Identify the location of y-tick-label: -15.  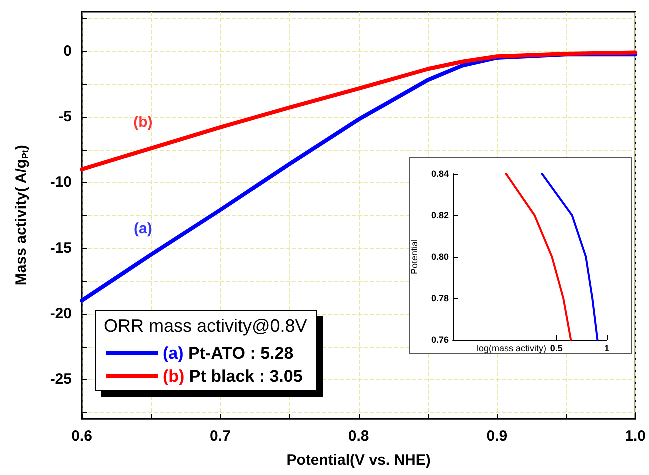
(61, 248).